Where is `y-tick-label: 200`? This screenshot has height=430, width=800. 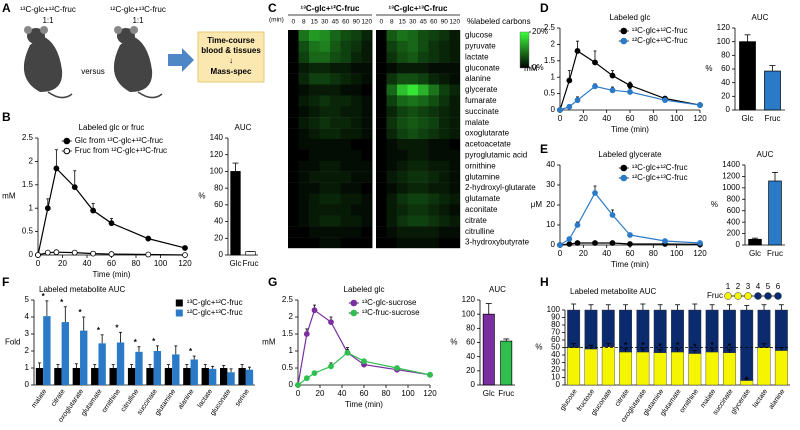
y-tick-label: 200 is located at coordinates (734, 233).